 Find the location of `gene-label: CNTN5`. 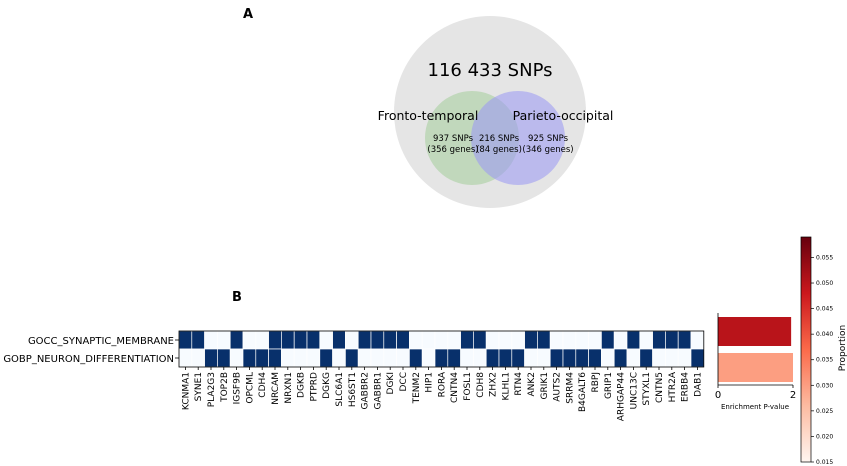

gene-label: CNTN5 is located at coordinates (660, 387).